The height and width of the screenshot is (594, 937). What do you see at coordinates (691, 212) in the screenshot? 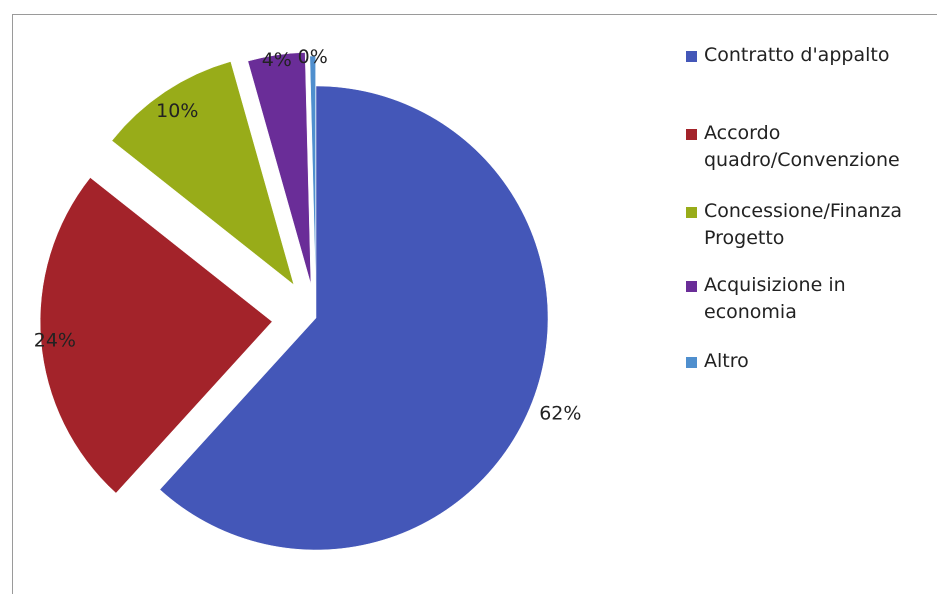
I see `legend-swatch-concessione` at bounding box center [691, 212].